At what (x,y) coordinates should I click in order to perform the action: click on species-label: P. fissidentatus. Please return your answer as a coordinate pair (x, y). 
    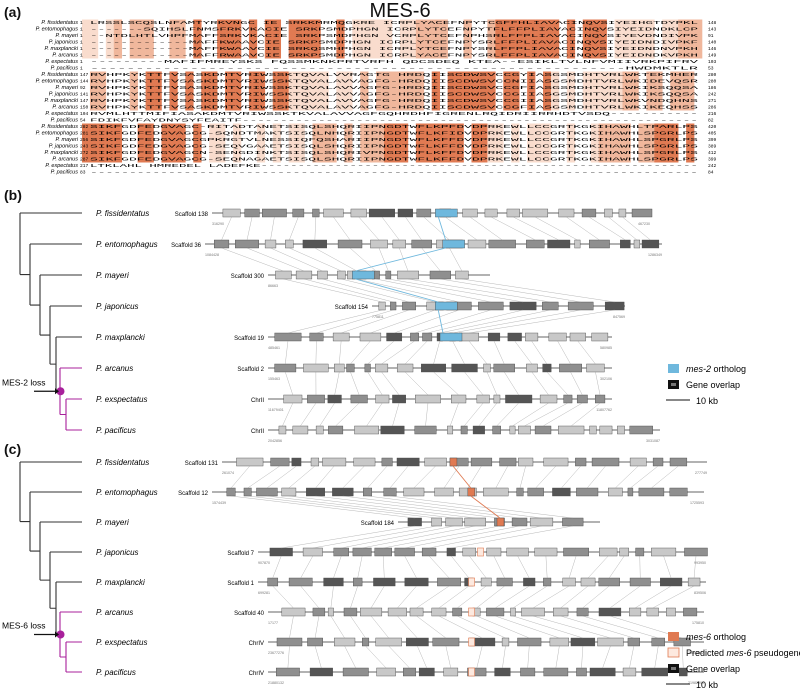
    Looking at the image, I should click on (59, 23).